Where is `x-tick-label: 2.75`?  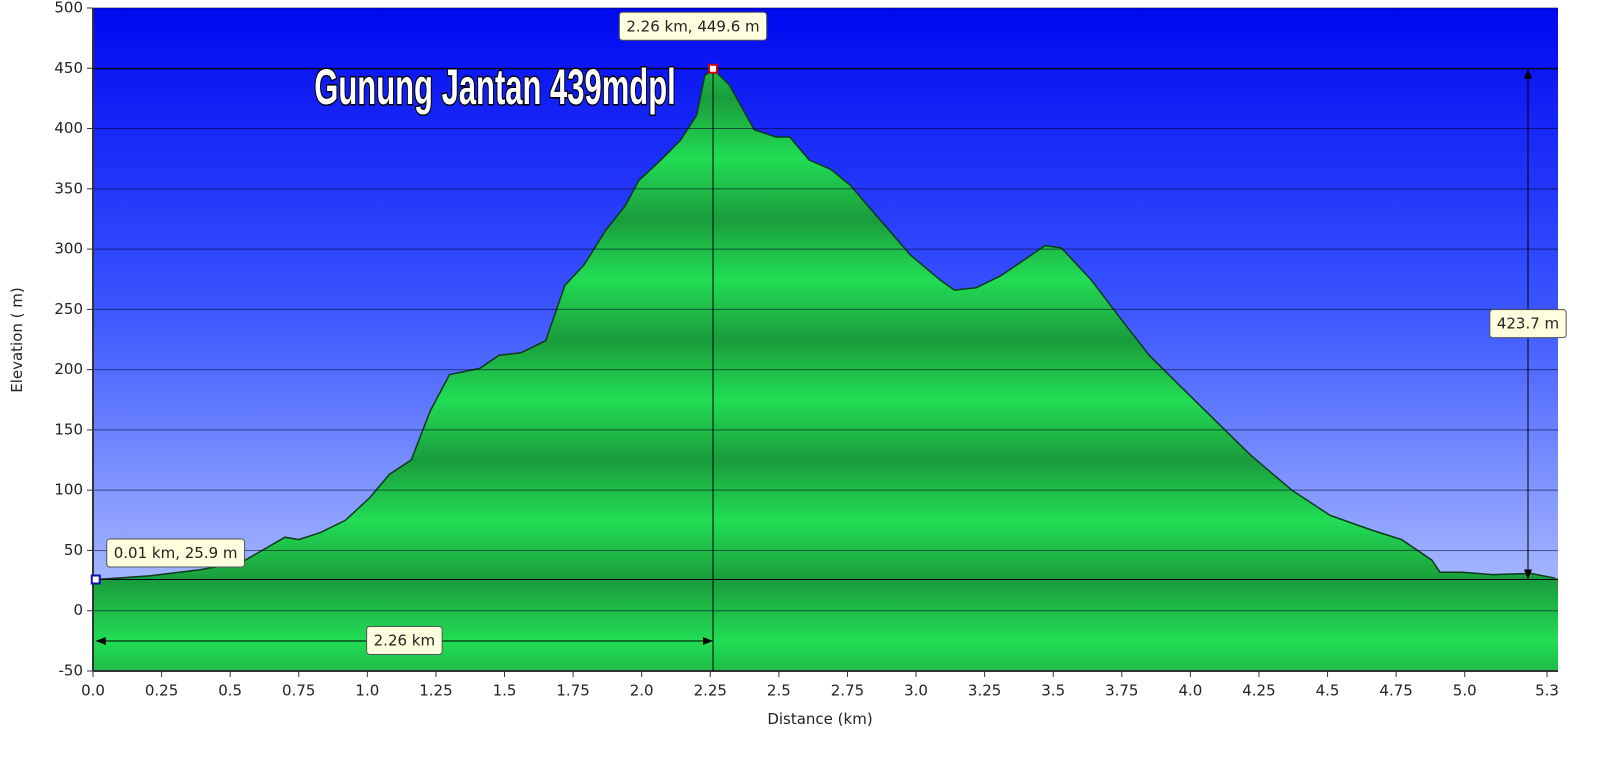
x-tick-label: 2.75 is located at coordinates (847, 691).